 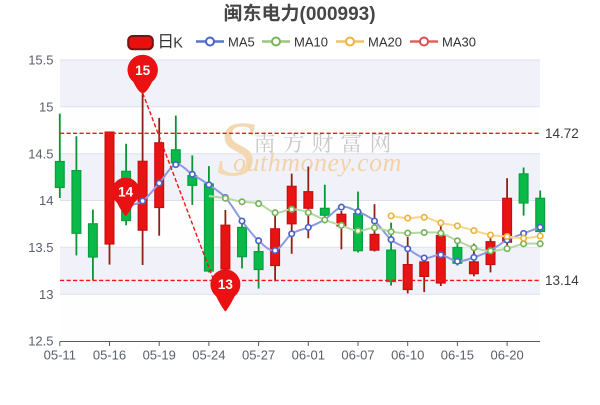 I want to click on svg-text: 06-07, so click(x=357, y=355).